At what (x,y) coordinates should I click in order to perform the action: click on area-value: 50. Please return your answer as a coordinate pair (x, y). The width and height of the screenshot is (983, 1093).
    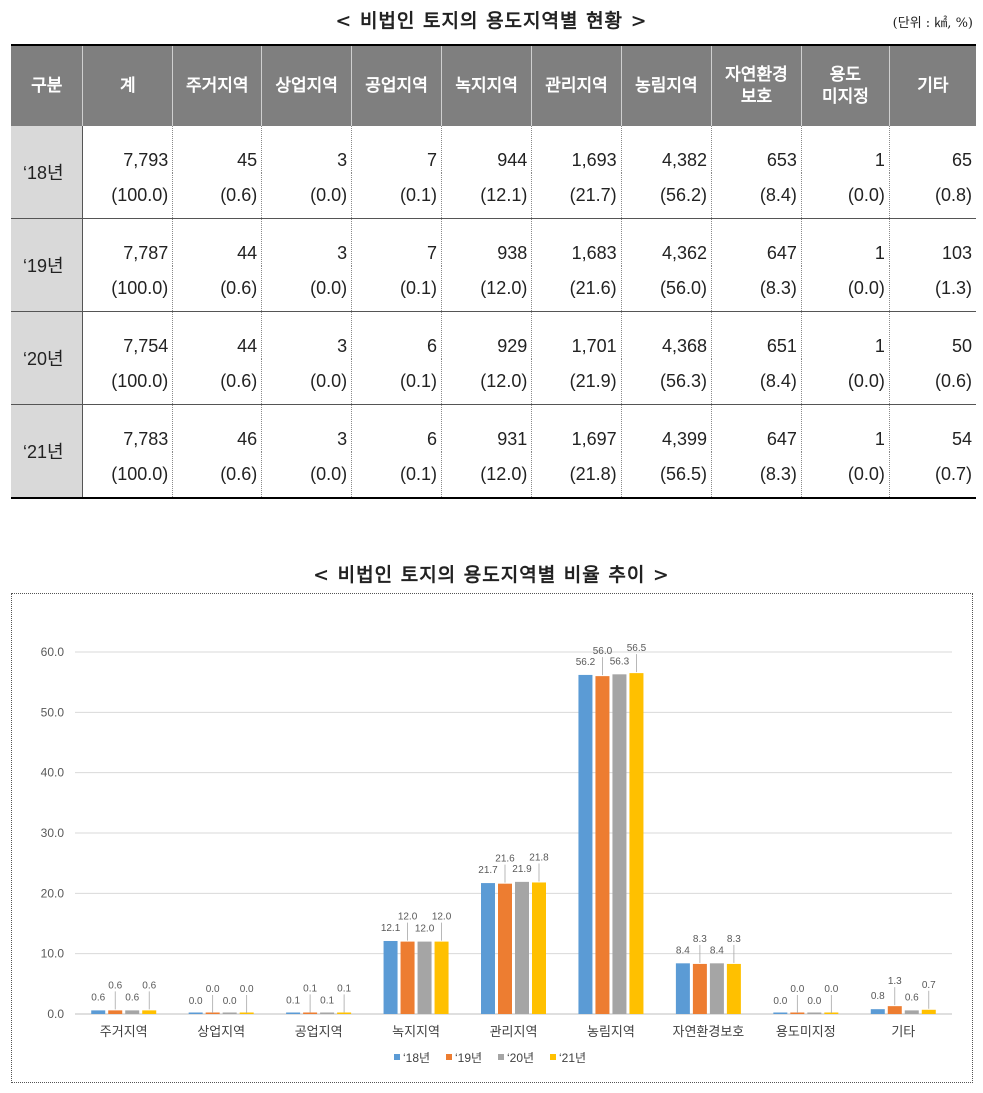
    Looking at the image, I should click on (932, 335).